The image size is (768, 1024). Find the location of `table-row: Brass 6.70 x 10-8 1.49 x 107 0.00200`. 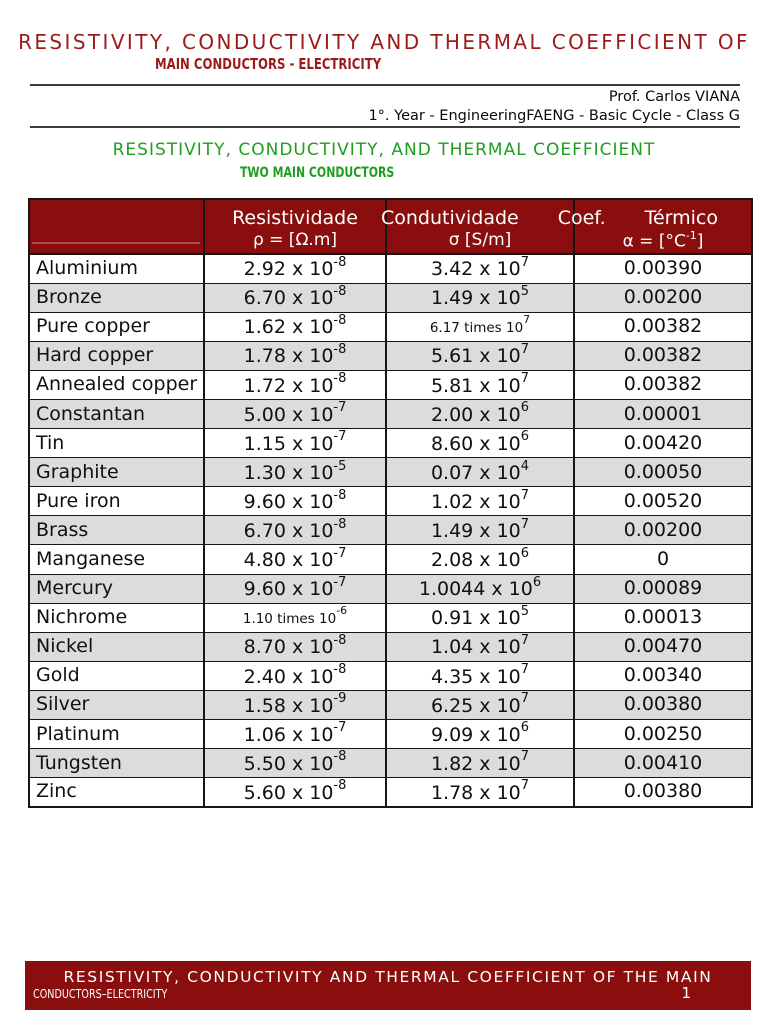

table-row: Brass 6.70 x 10-8 1.49 x 107 0.00200 is located at coordinates (390, 530).